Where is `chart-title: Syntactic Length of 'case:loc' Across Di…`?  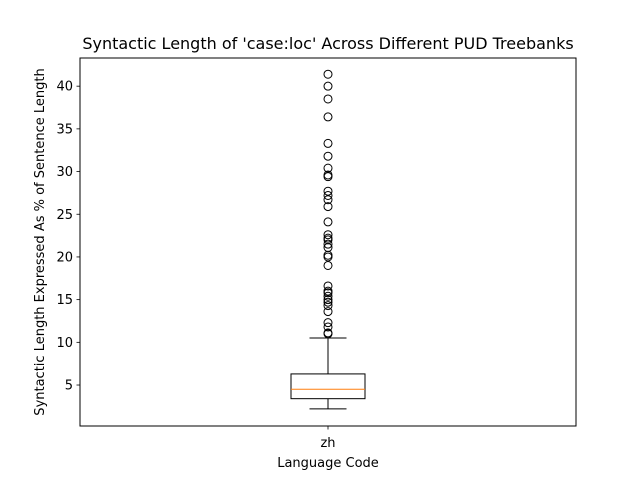 chart-title: Syntactic Length of 'case:loc' Across Di… is located at coordinates (327, 43).